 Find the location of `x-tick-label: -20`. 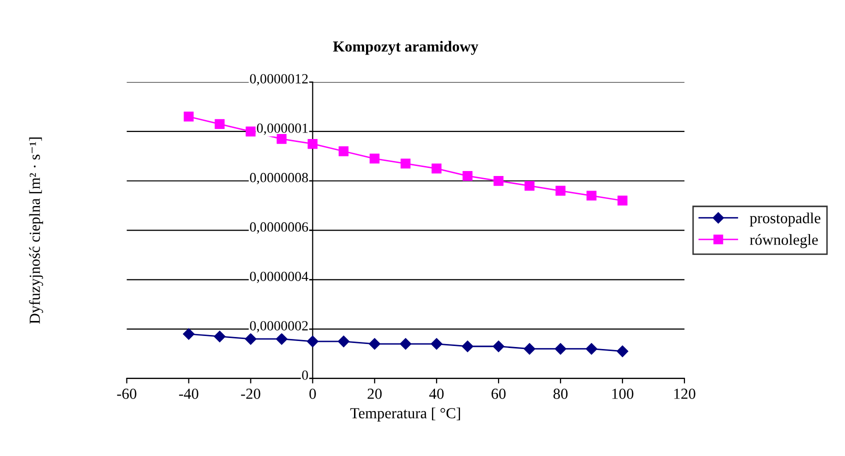

x-tick-label: -20 is located at coordinates (250, 393).